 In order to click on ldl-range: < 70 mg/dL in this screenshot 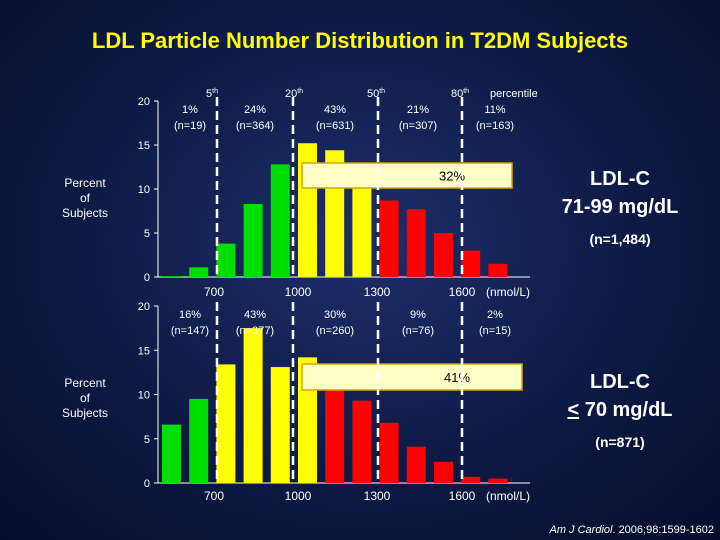, I will do `click(620, 410)`.